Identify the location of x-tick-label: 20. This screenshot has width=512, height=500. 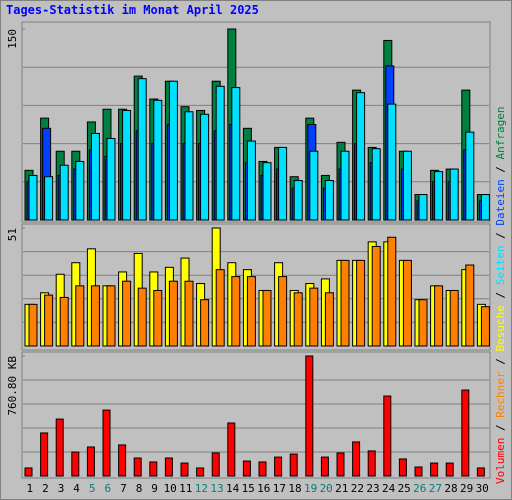
(326, 488).